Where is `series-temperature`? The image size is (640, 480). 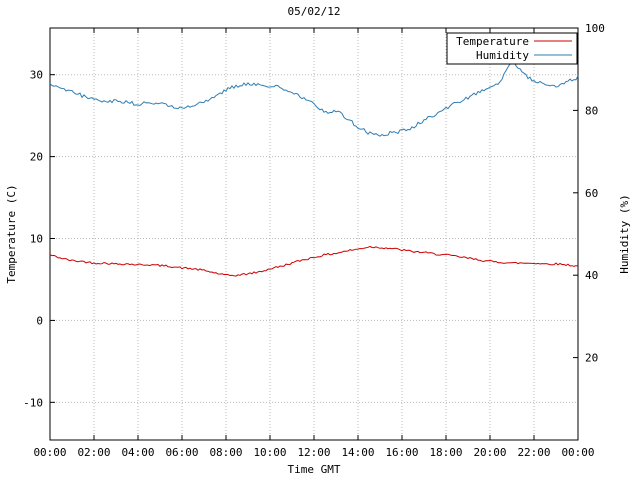 series-temperature is located at coordinates (314, 261).